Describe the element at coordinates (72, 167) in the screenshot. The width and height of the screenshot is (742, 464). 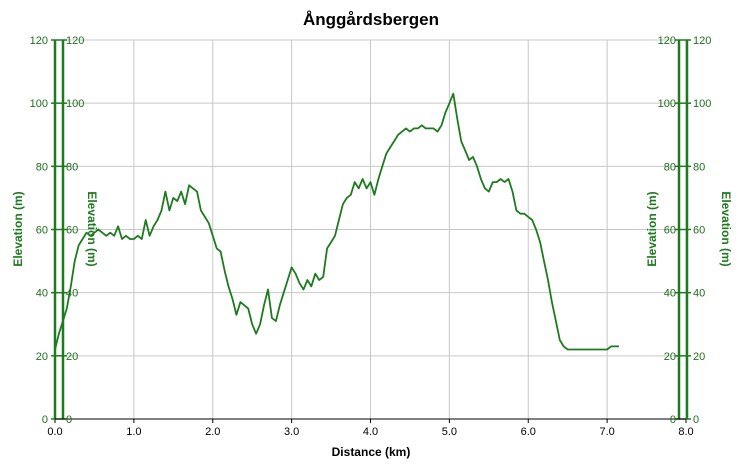
I see `y-tick-label-left-inner: 80` at that location.